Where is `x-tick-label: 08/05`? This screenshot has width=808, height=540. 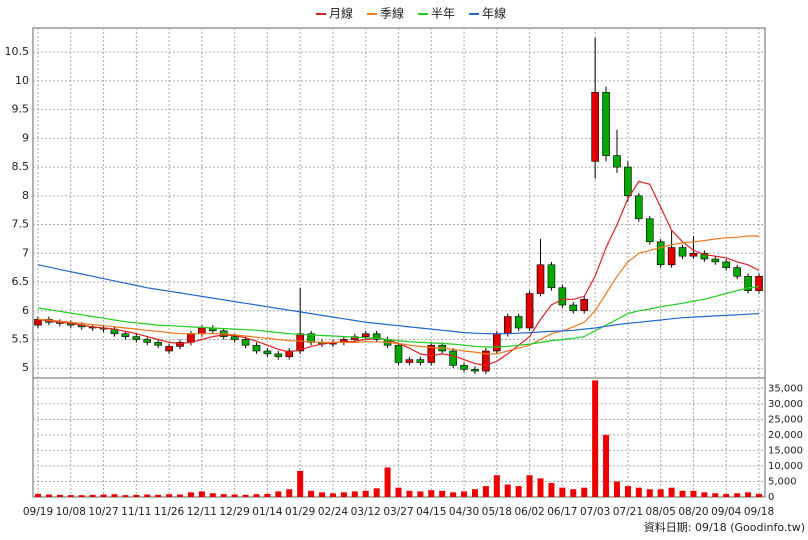
x-tick-label: 08/05 is located at coordinates (661, 512).